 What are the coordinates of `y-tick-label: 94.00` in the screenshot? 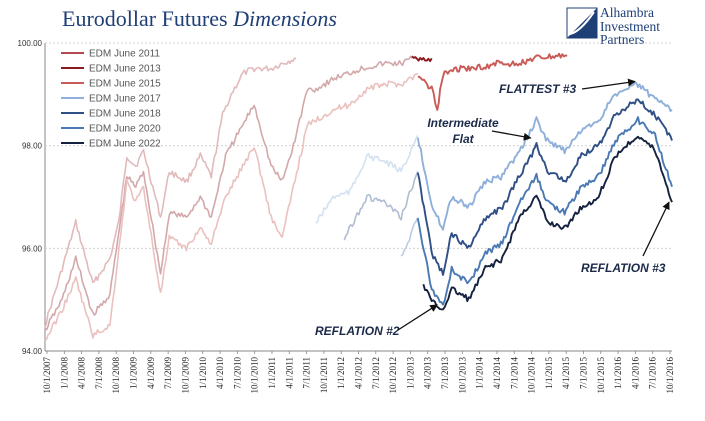 It's located at (32, 351).